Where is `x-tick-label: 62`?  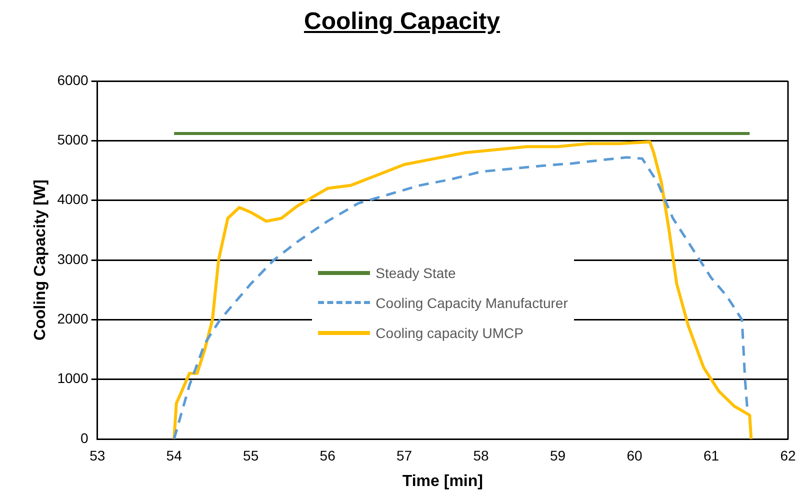 x-tick-label: 62 is located at coordinates (788, 455).